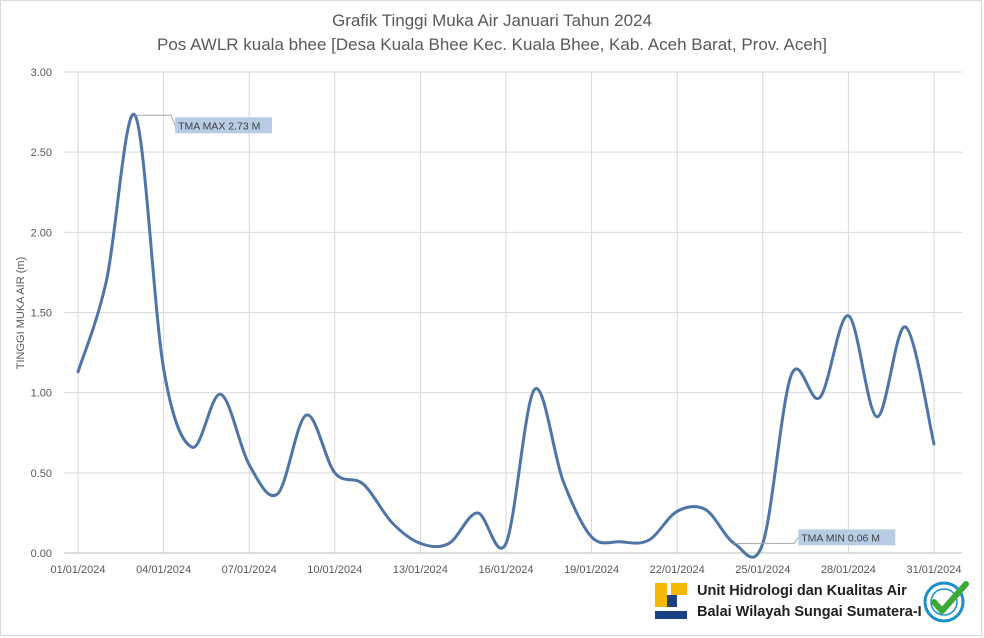 The width and height of the screenshot is (984, 638). I want to click on annotation-label: TMA MIN 0.06 M, so click(840, 538).